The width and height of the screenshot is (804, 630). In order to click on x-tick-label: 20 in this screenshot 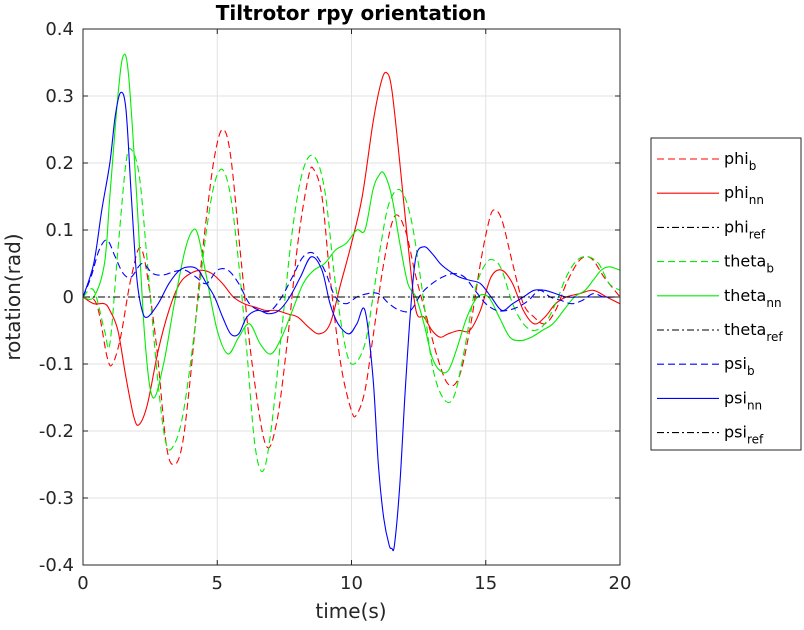, I will do `click(620, 583)`.